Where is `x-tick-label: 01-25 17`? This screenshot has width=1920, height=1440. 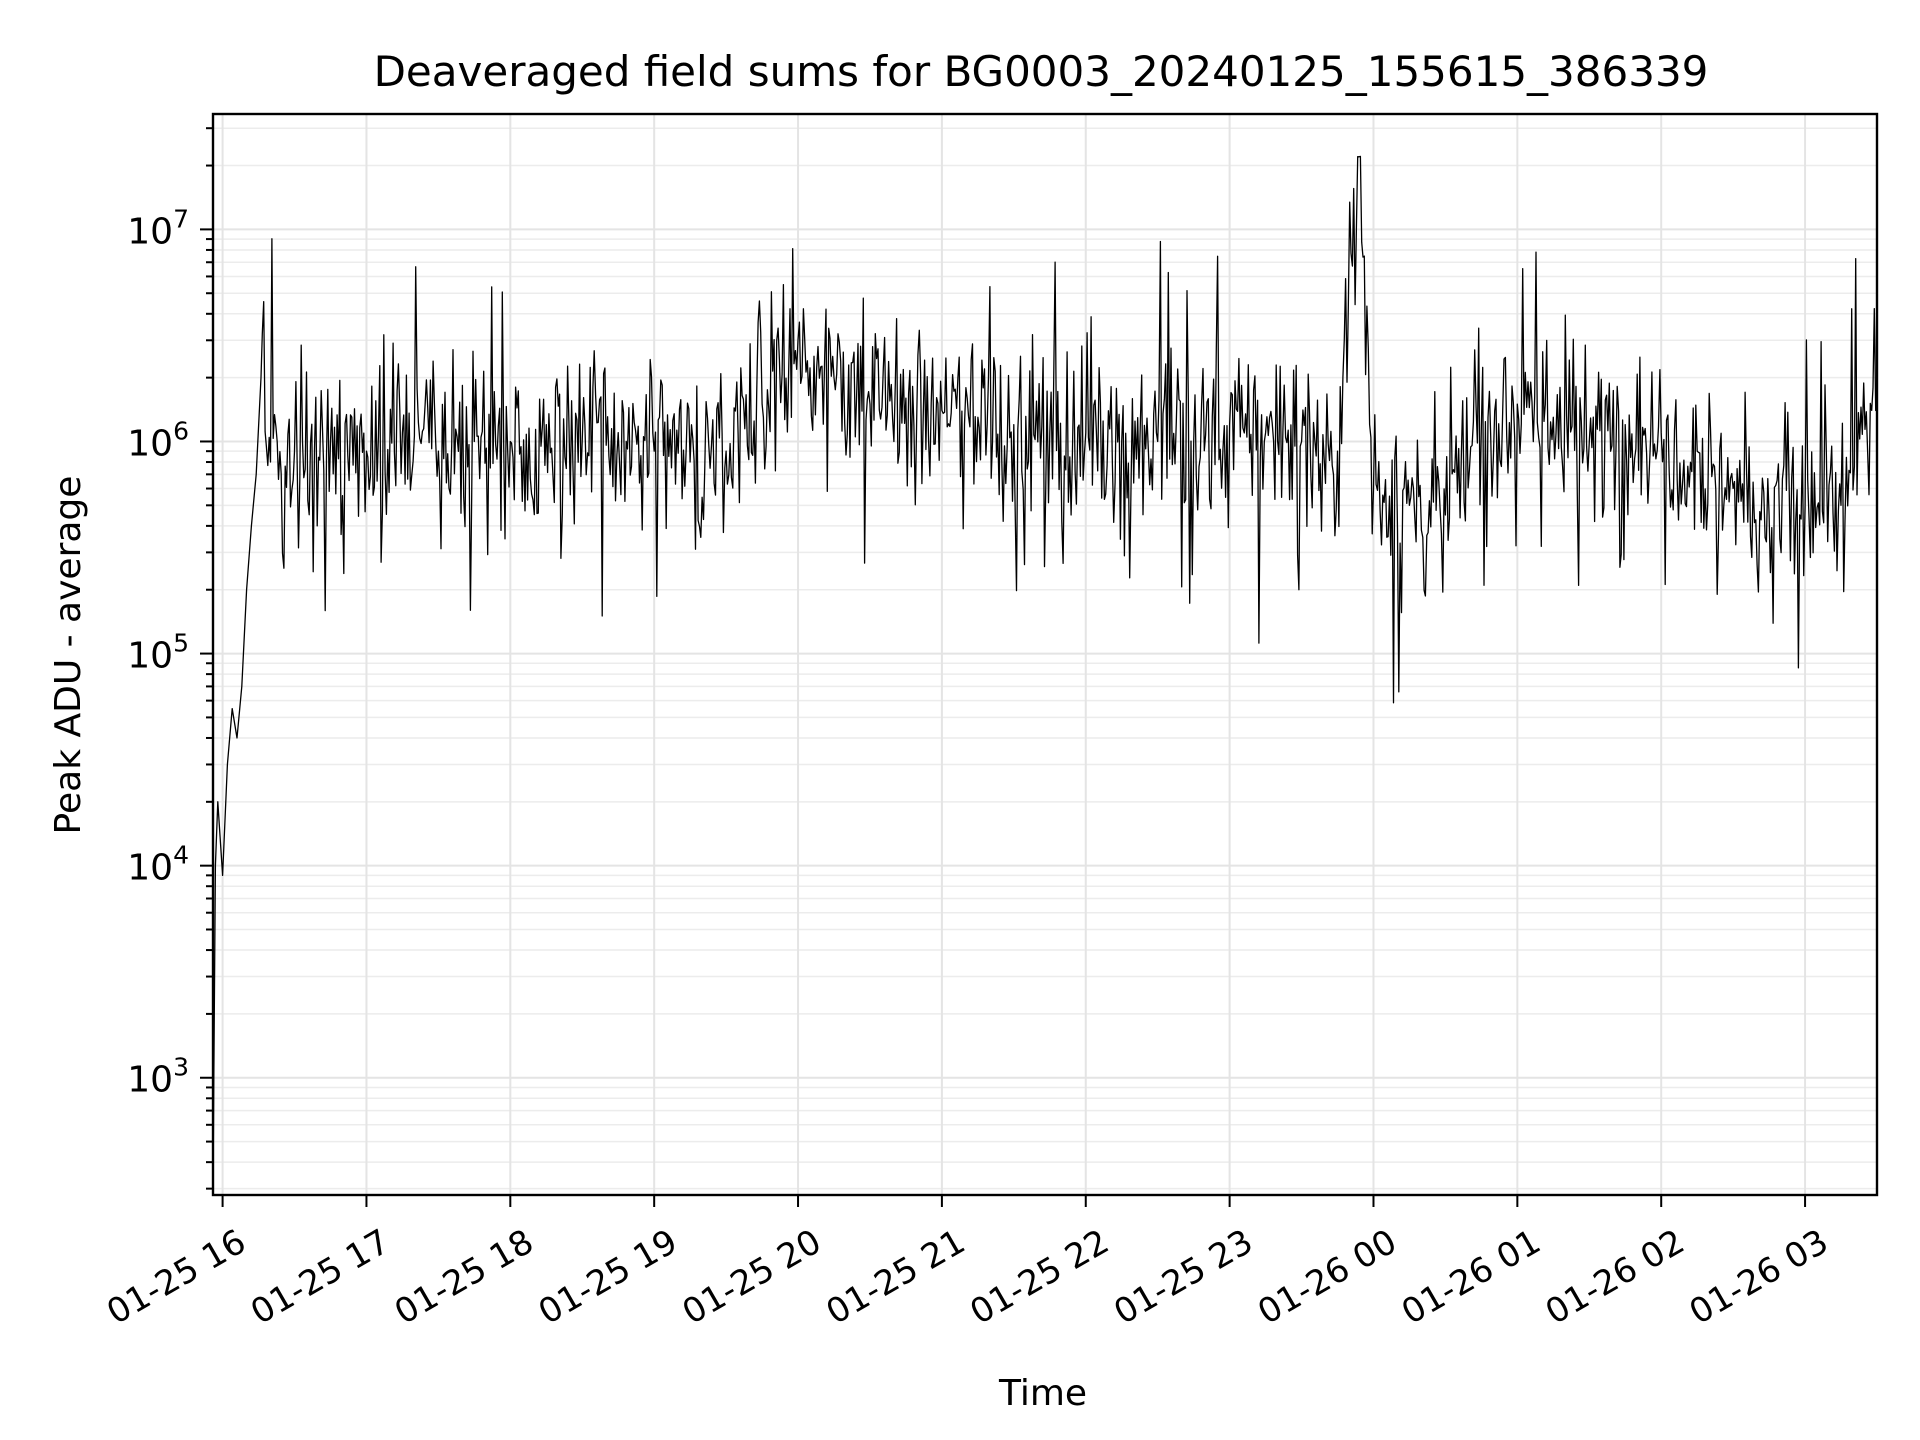
x-tick-label: 01-25 17 is located at coordinates (320, 1277).